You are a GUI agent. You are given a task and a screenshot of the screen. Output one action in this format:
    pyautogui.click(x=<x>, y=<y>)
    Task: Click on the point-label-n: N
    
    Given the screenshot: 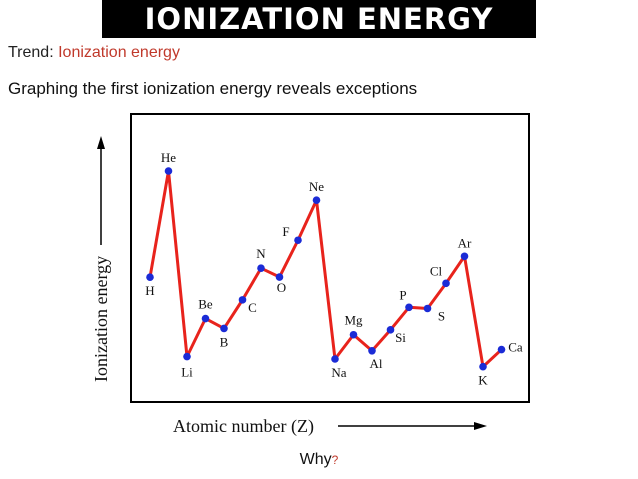 What is the action you would take?
    pyautogui.click(x=261, y=253)
    